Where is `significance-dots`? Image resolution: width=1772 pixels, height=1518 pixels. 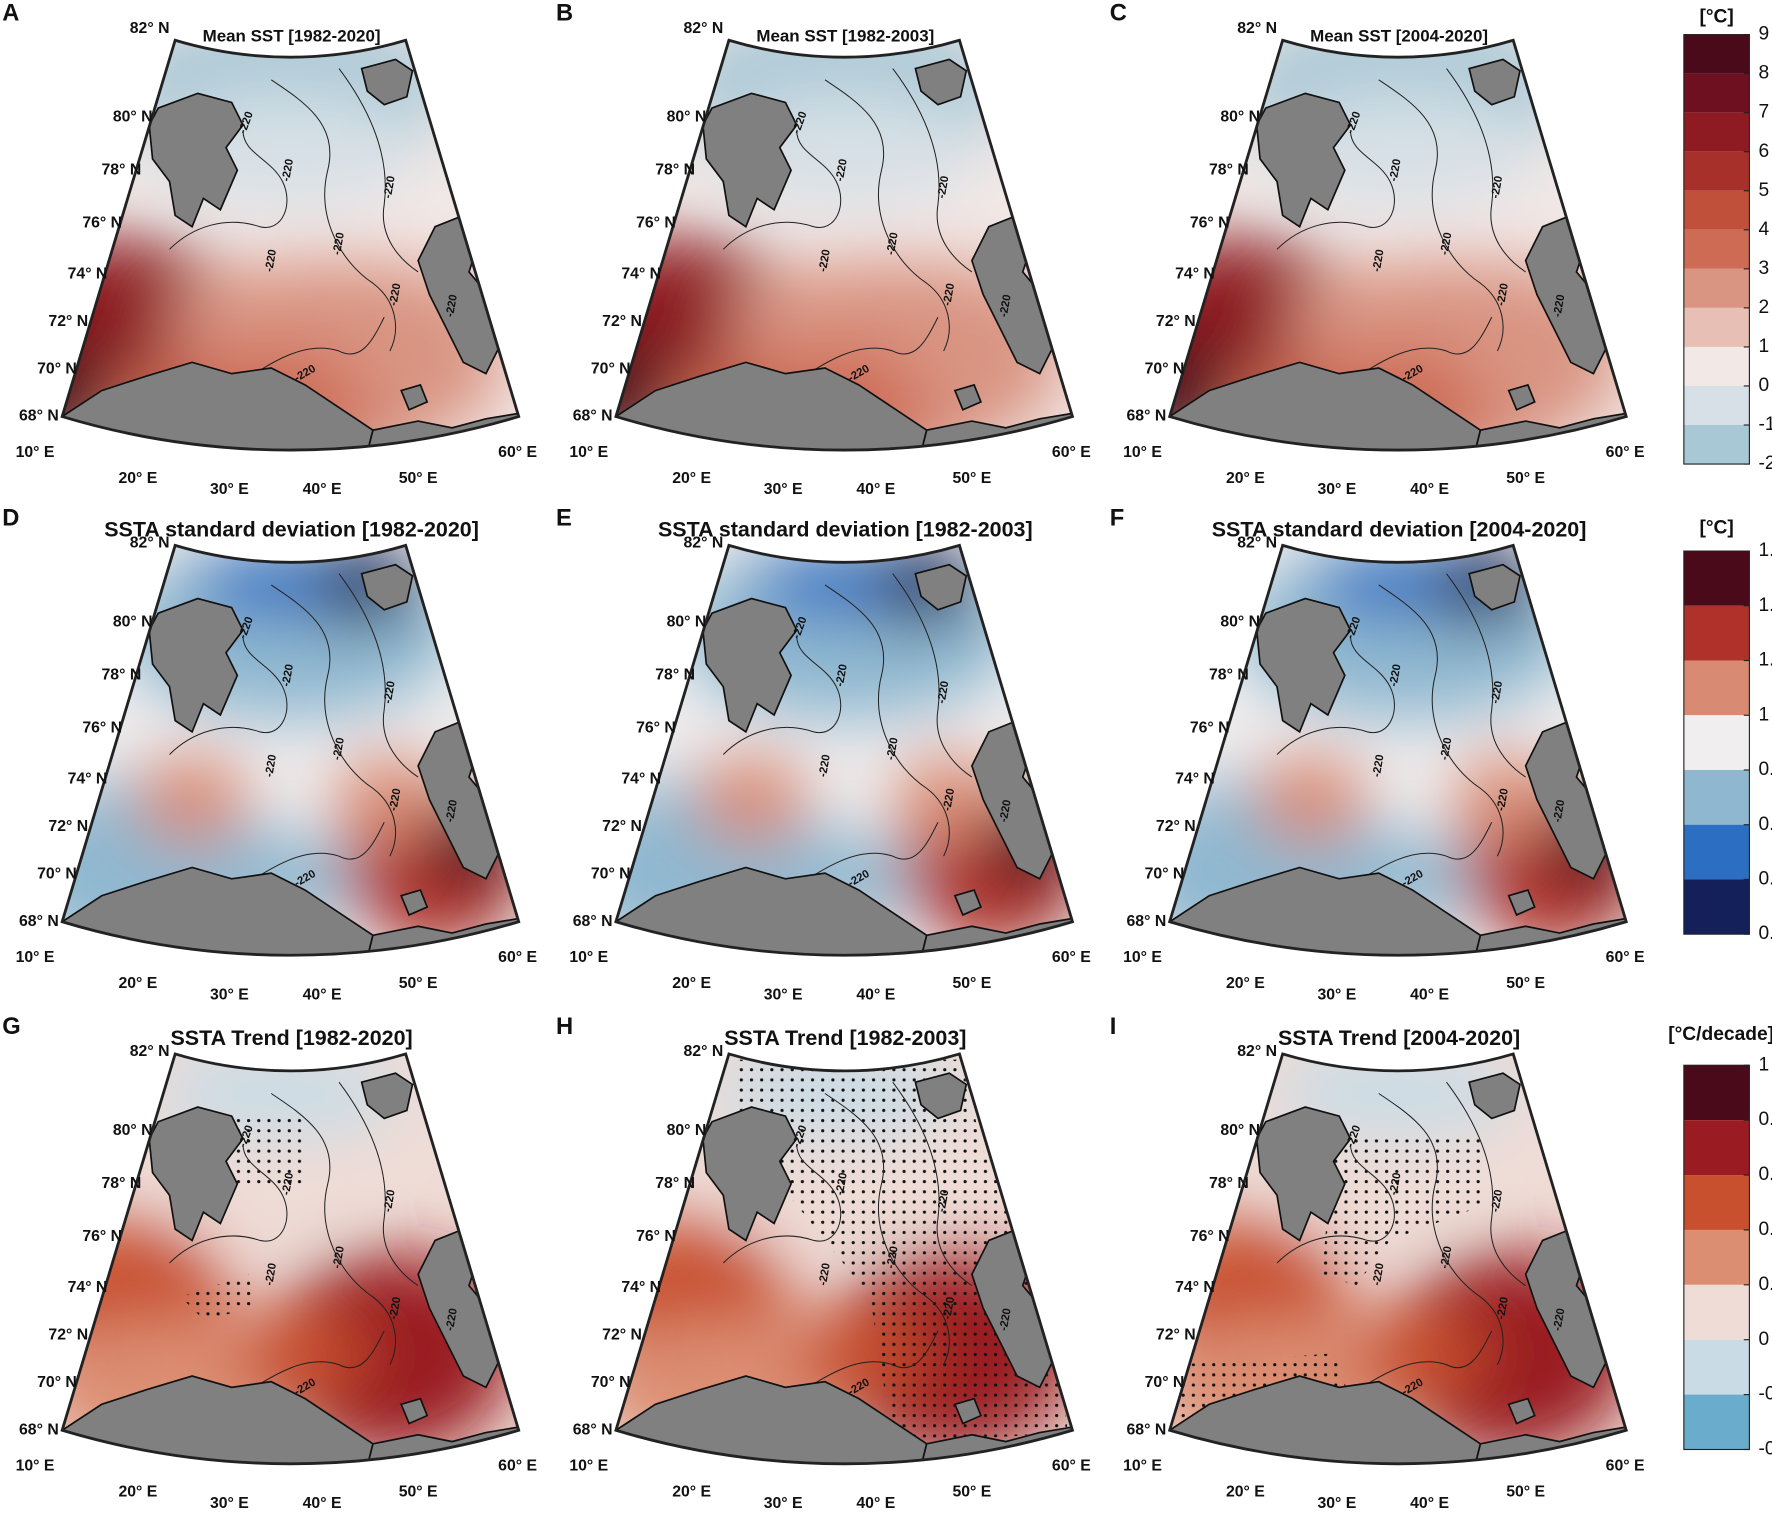 significance-dots is located at coordinates (217, 1297).